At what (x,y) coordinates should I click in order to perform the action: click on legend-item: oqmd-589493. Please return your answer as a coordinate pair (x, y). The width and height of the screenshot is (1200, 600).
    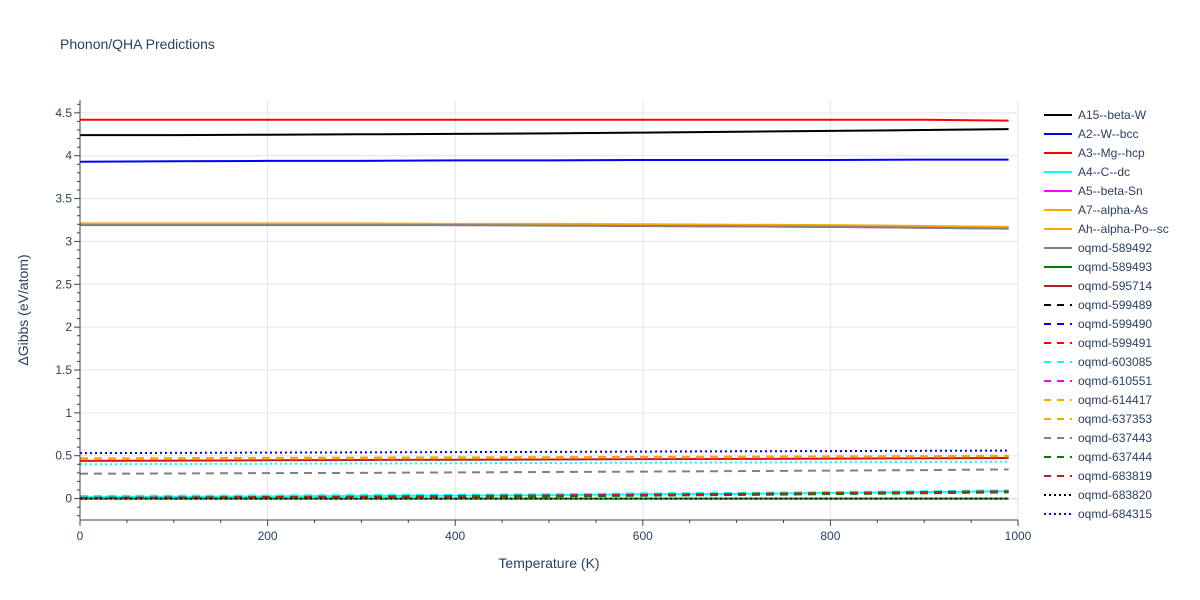
    Looking at the image, I should click on (1098, 267).